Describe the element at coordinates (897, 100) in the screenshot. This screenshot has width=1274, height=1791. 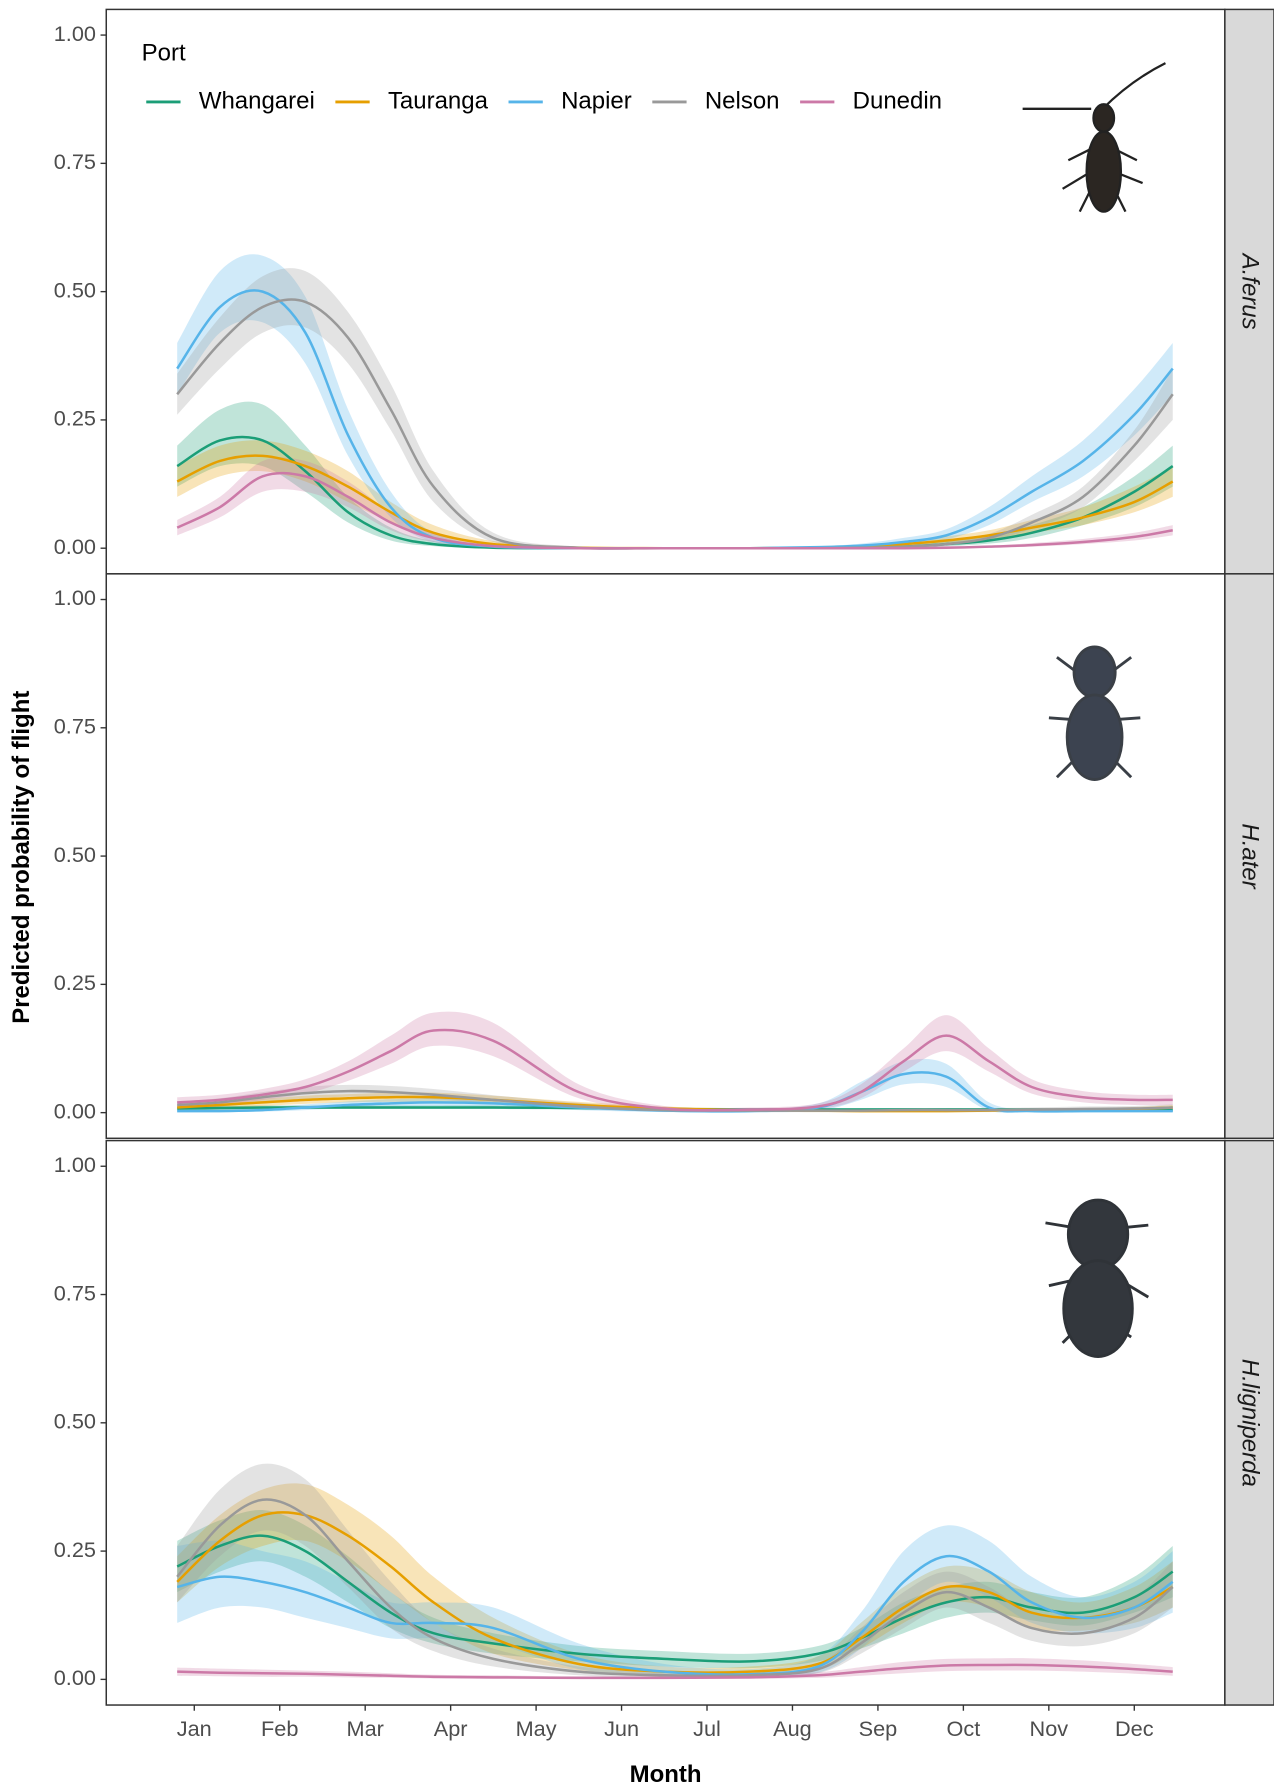
I see `legend-label: Dunedin` at that location.